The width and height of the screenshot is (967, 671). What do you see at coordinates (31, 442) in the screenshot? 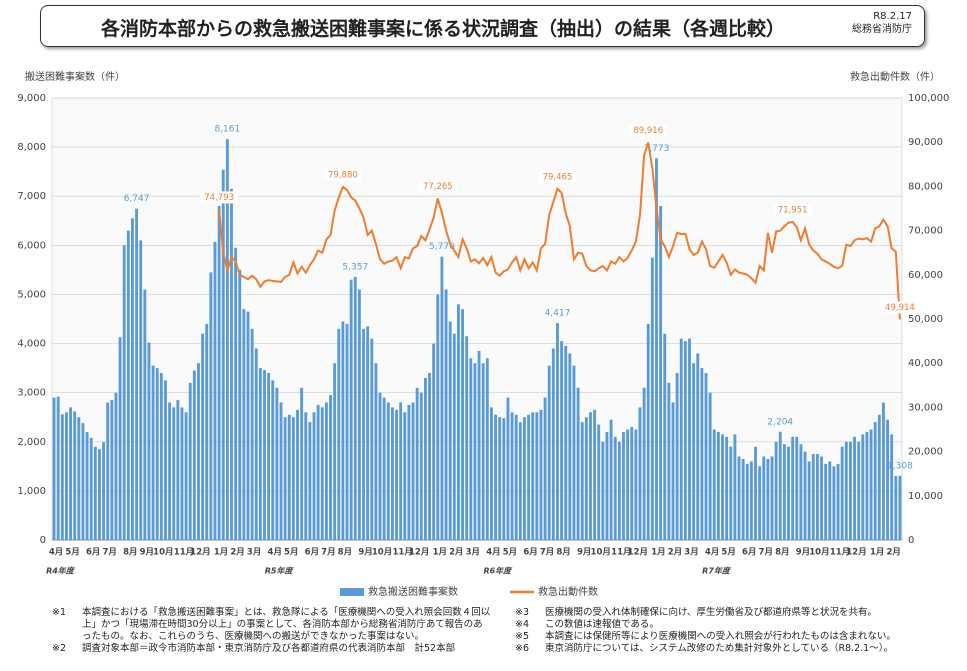
I see `yticks-label: 2,000` at bounding box center [31, 442].